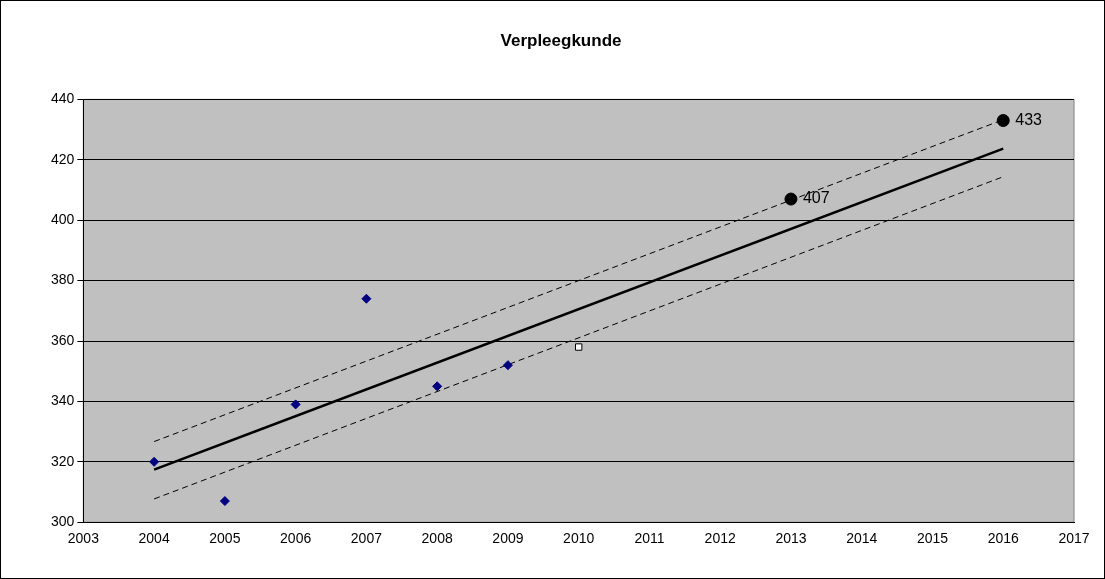  What do you see at coordinates (63, 339) in the screenshot?
I see `y-tick-label: 360` at bounding box center [63, 339].